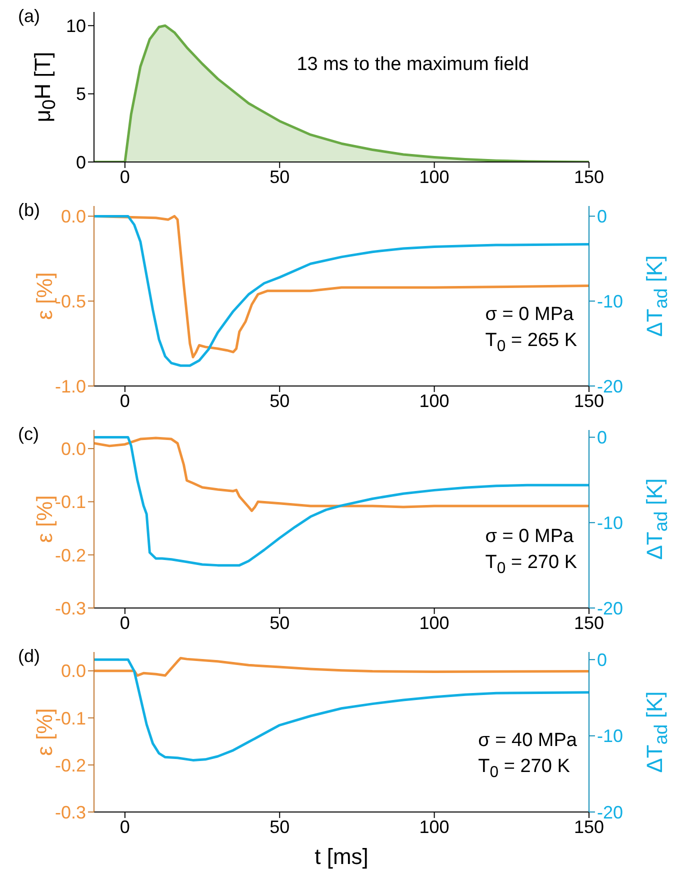 The image size is (675, 887). Describe the element at coordinates (412, 65) in the screenshot. I see `annotation: 13 ms to the maximum field` at that location.